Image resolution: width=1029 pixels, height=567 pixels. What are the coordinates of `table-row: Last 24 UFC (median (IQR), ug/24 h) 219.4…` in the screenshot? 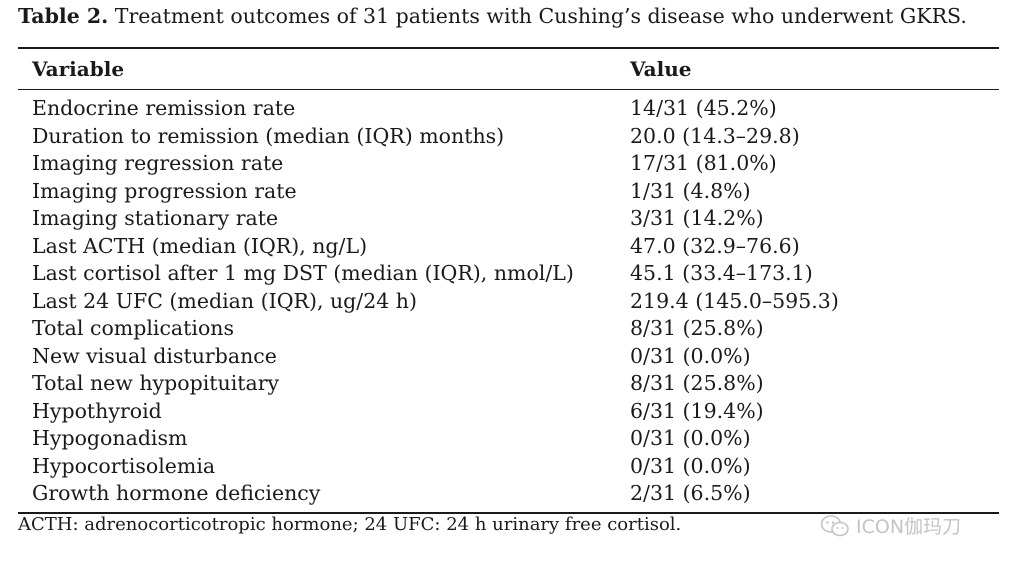 It's located at (514, 302).